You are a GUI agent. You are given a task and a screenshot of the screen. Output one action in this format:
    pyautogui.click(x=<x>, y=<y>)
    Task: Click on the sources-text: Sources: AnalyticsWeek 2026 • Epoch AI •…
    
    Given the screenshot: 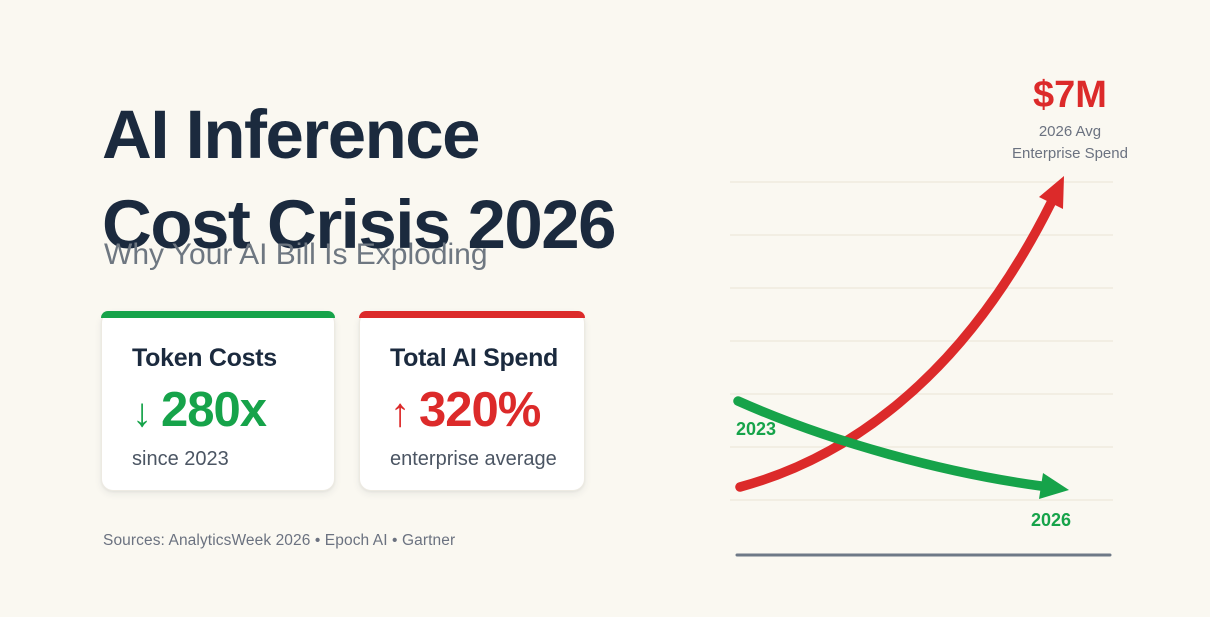 What is the action you would take?
    pyautogui.click(x=279, y=540)
    